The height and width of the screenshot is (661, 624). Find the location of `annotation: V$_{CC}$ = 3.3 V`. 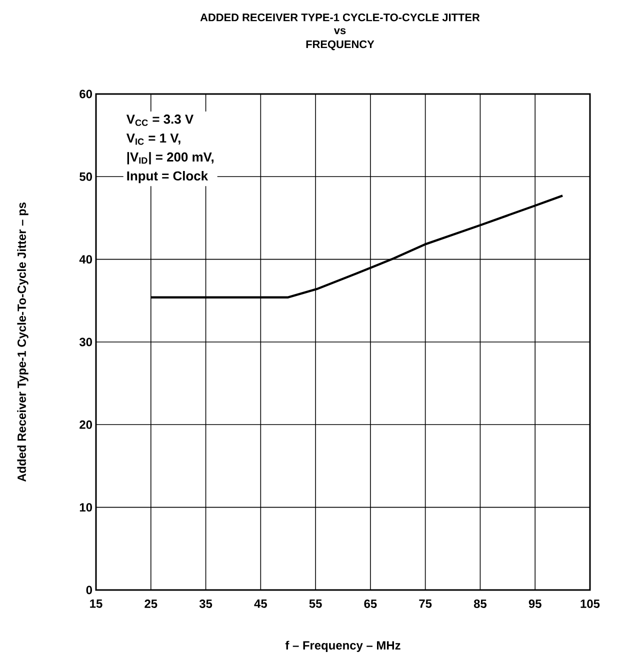

annotation: V$_{CC}$ = 3.3 V is located at coordinates (160, 120).